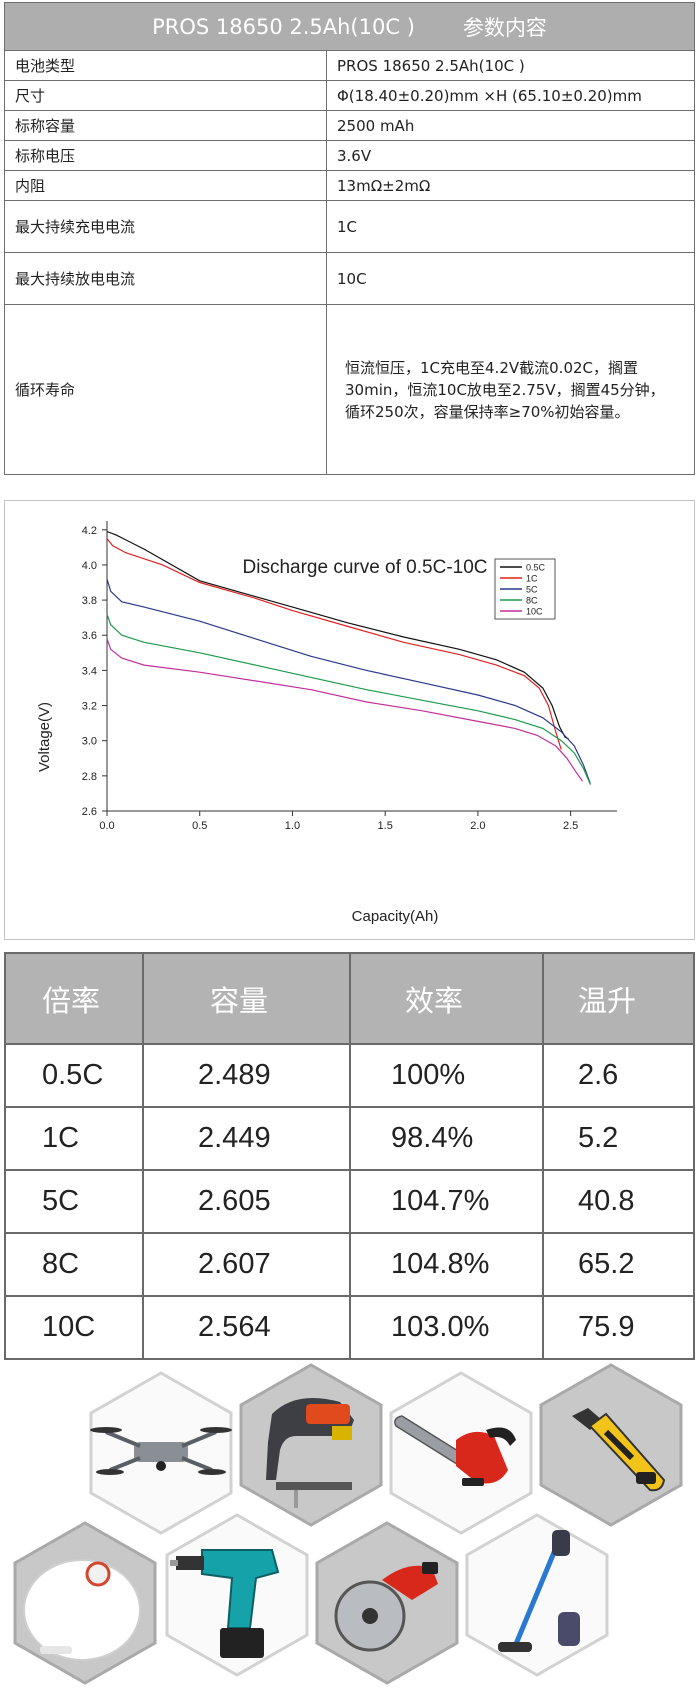  Describe the element at coordinates (246, 1201) in the screenshot. I see `rate-cell: 2.605` at that location.